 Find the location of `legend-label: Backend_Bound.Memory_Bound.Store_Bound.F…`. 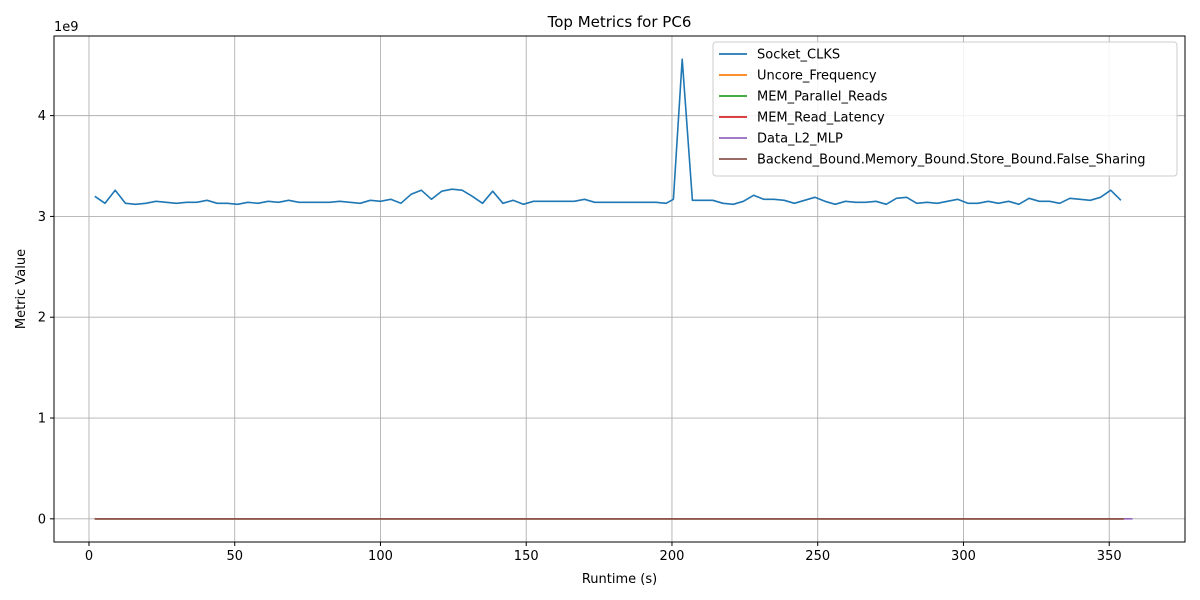

legend-label: Backend_Bound.Memory_Bound.Store_Bound.F… is located at coordinates (951, 160).